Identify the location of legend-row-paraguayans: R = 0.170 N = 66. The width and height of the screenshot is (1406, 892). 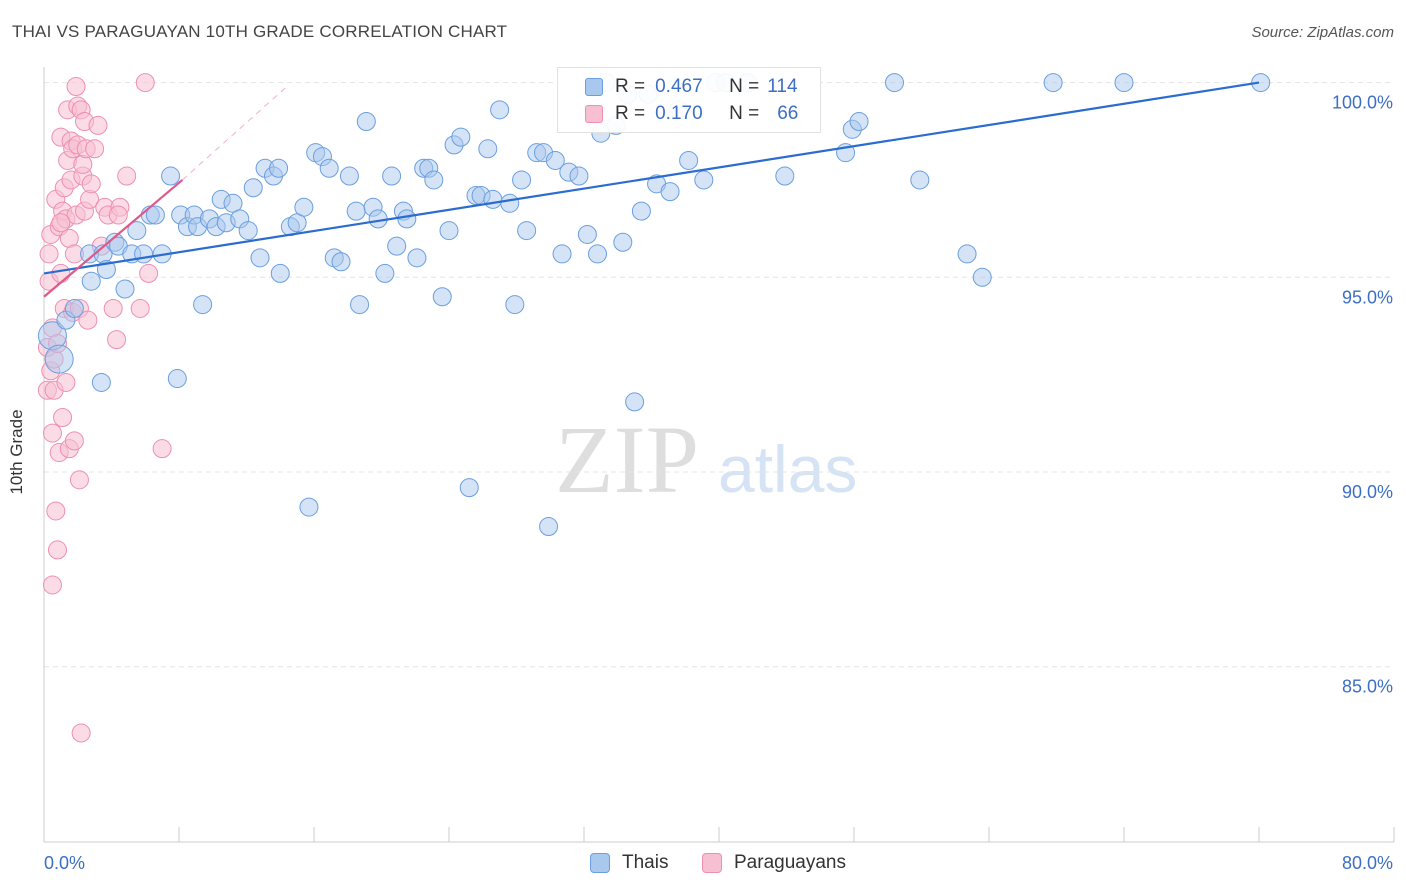
(678, 114).